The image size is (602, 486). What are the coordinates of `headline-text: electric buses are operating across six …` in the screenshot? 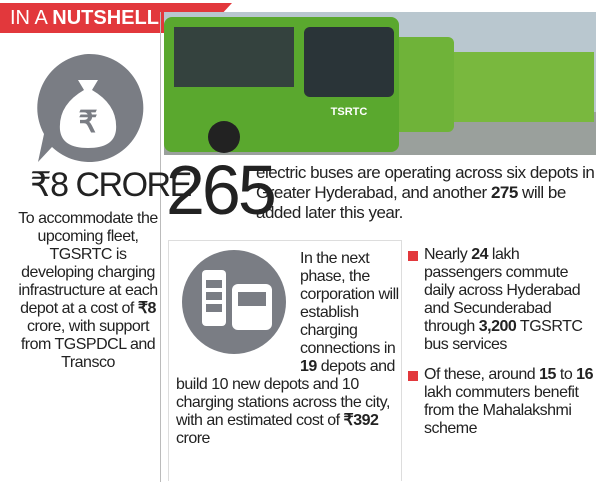 It's located at (426, 193).